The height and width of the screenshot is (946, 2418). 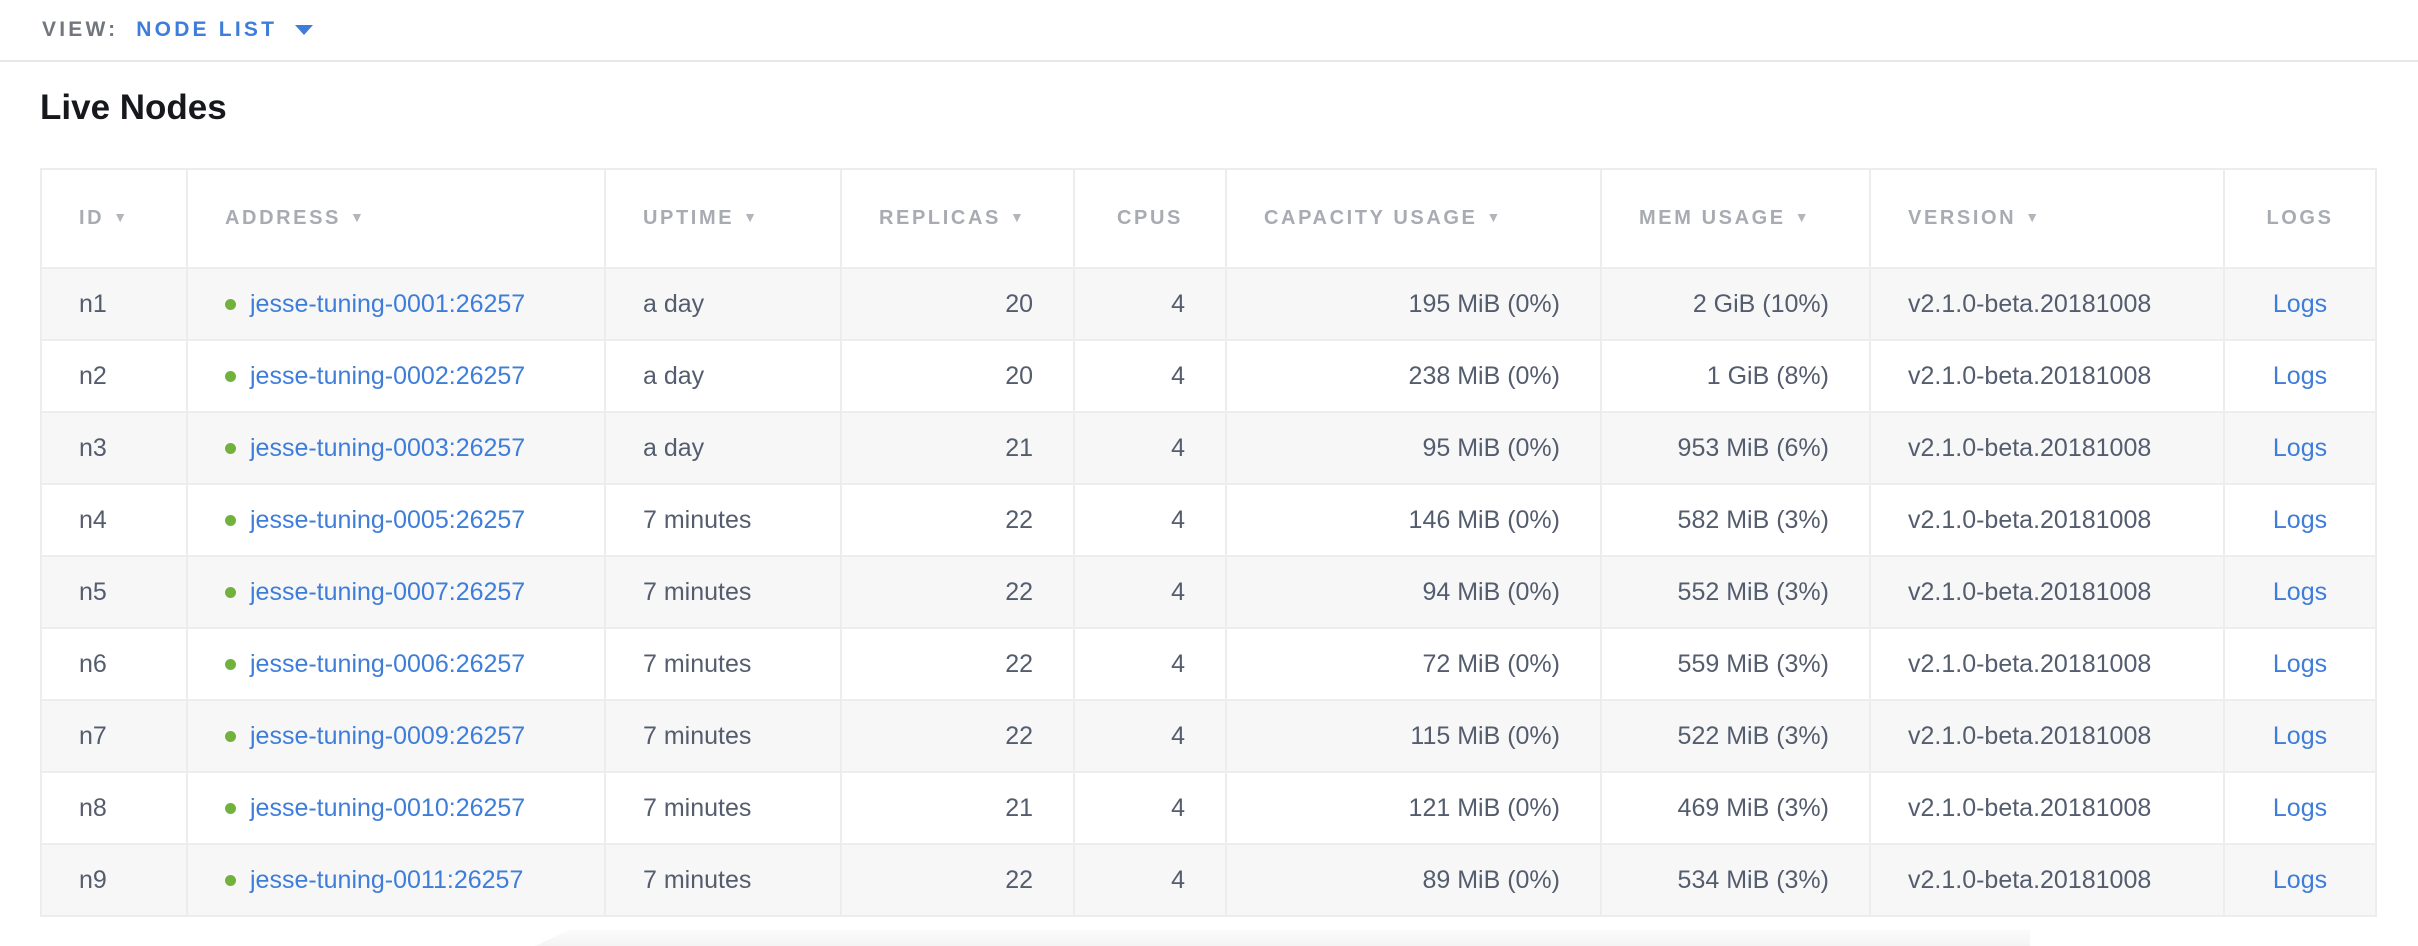 I want to click on cell-capacity: 146 MiB (0%), so click(x=1413, y=520).